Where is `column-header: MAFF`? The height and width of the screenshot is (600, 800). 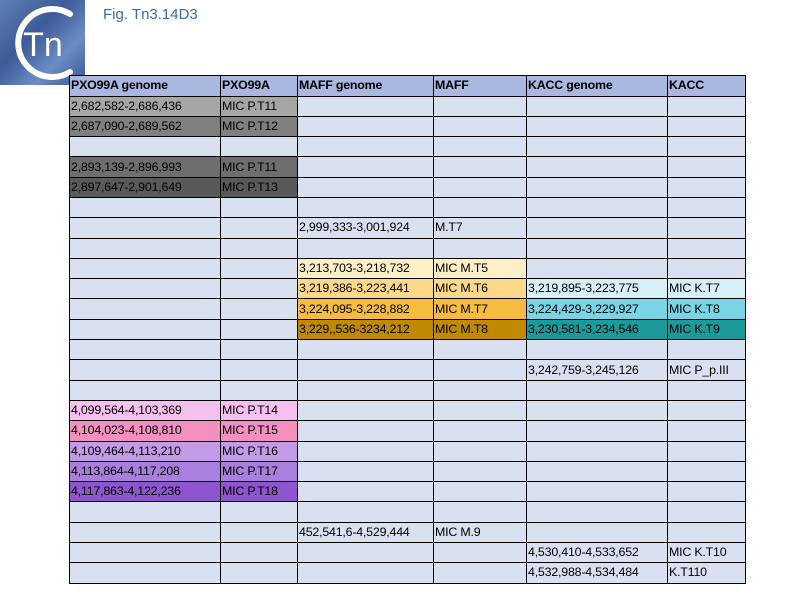
column-header: MAFF is located at coordinates (480, 86).